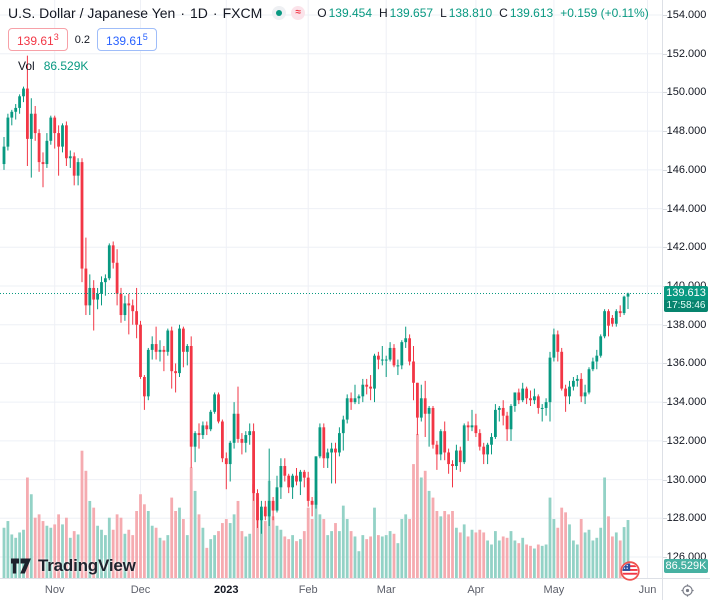  Describe the element at coordinates (92, 13) in the screenshot. I see `symbol-title: U.S. Dollar / Japanese Yen` at that location.